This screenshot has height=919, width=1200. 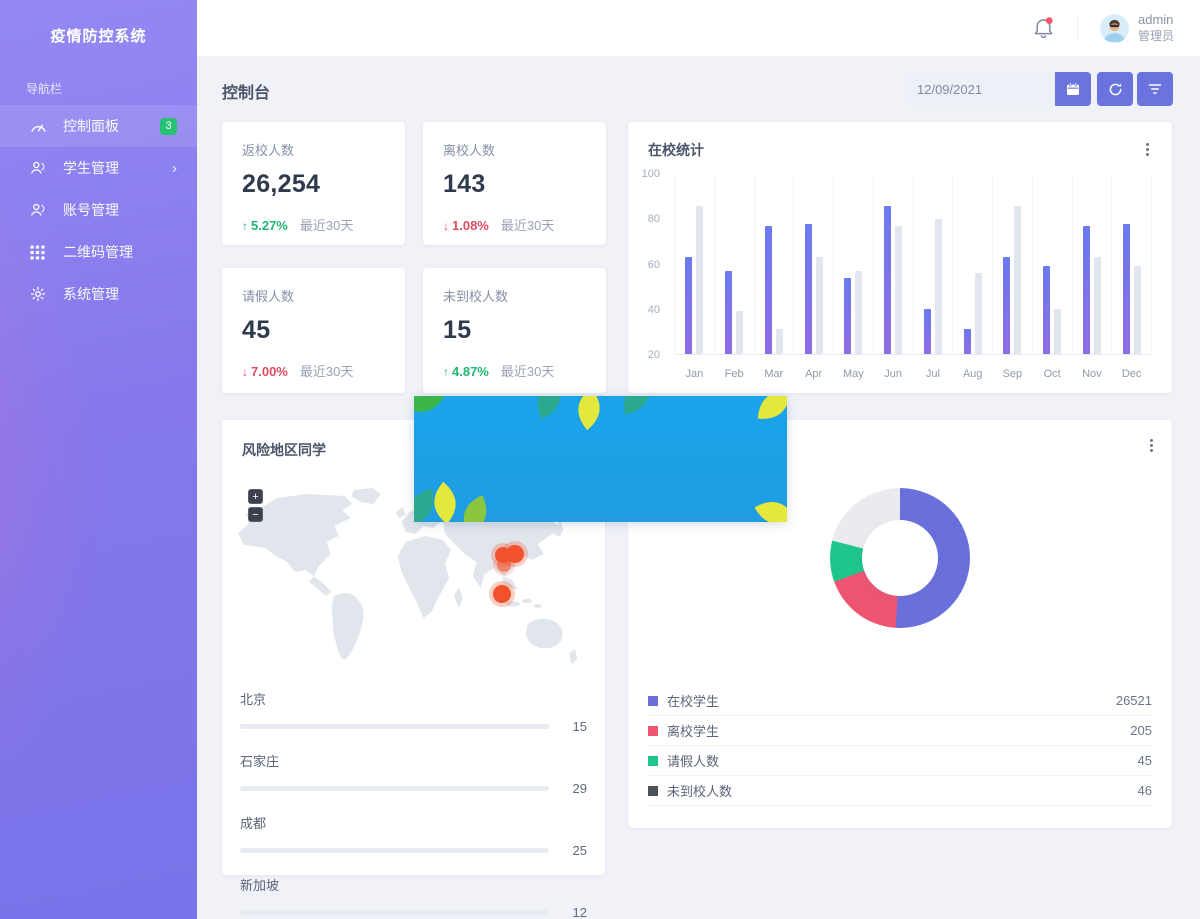 I want to click on stat-delta: ↓ 7.00%, so click(x=265, y=371).